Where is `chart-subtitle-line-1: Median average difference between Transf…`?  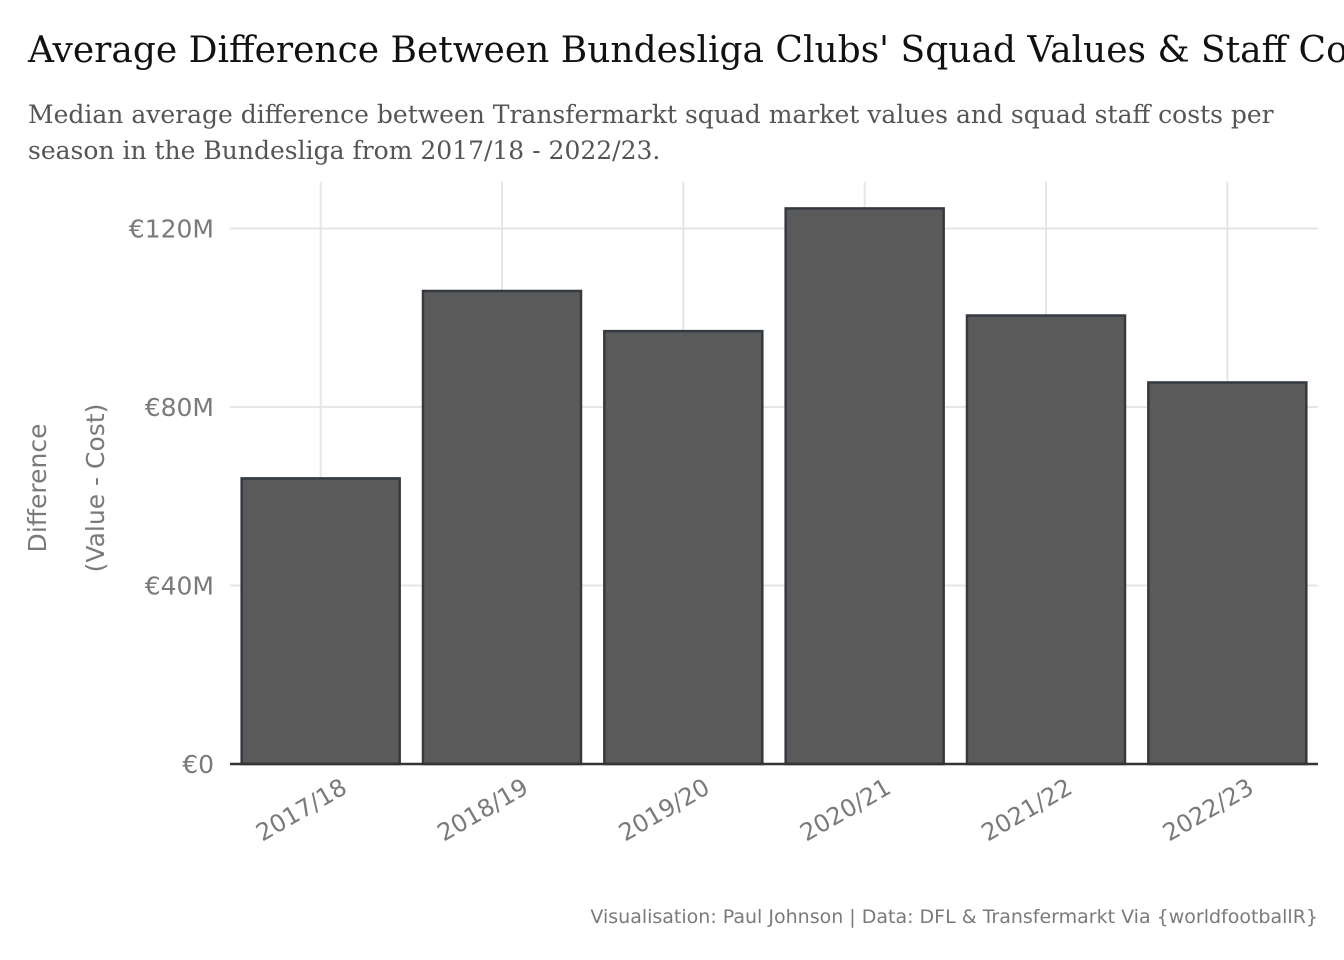 chart-subtitle-line-1: Median average difference between Transf… is located at coordinates (651, 114).